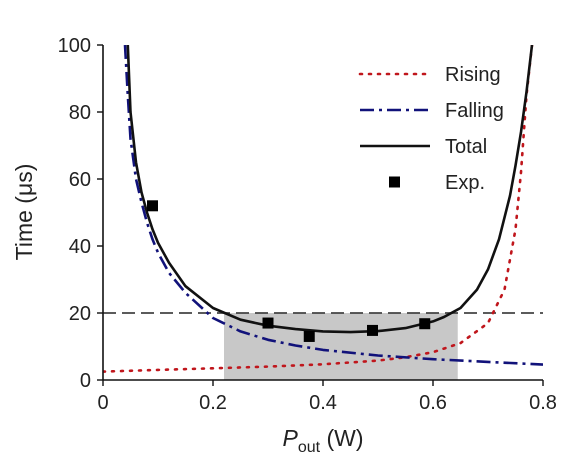 This screenshot has height=458, width=571. I want to click on y-tick-label: 60, so click(80, 180).